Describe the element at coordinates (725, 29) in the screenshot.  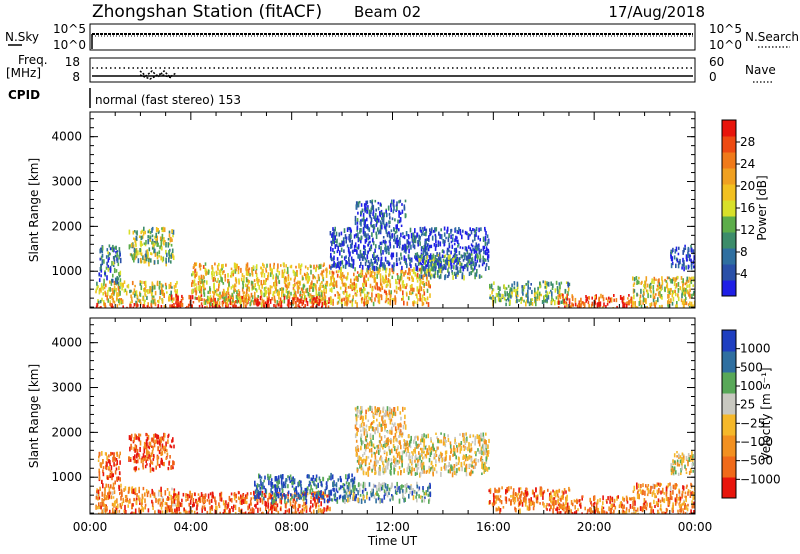
I see `nsearch-tick-high: 10^5` at that location.